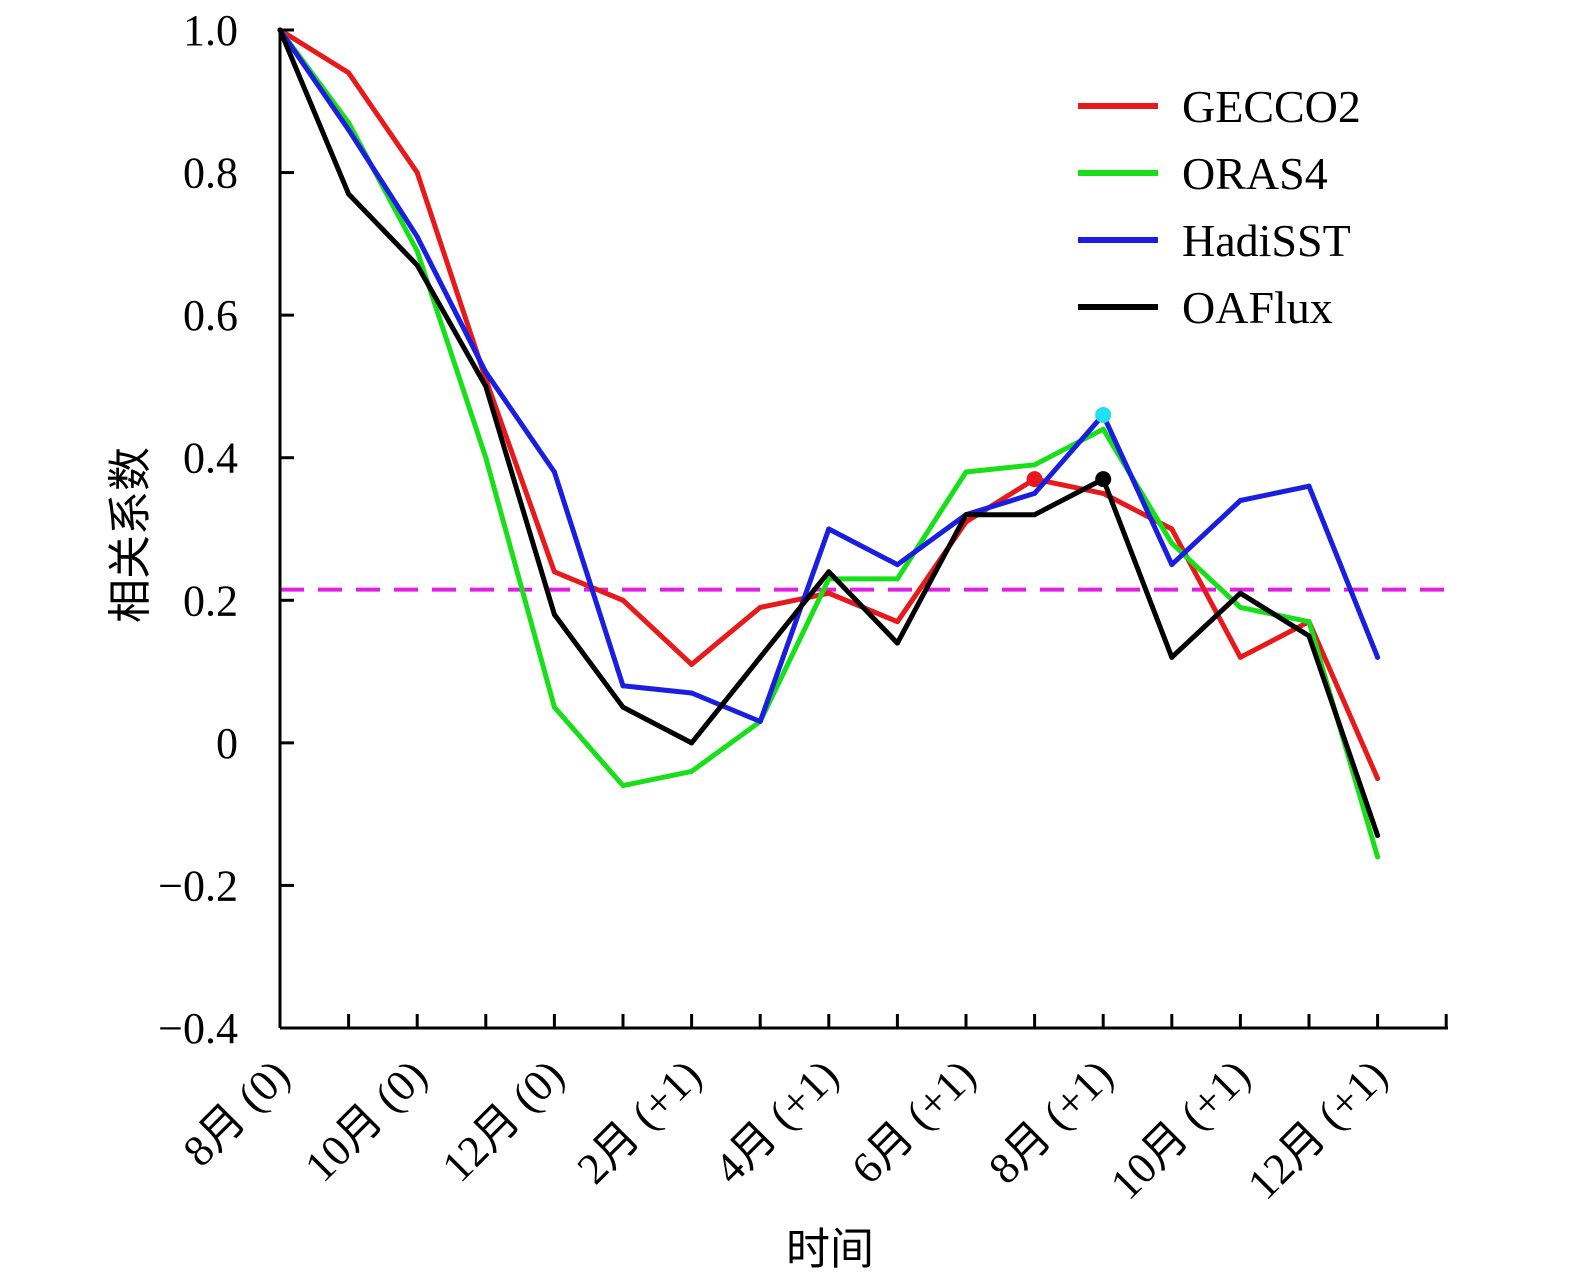 The image size is (1575, 1284). Describe the element at coordinates (639, 1121) in the screenshot. I see `x-tick-label: 2月 (+1)` at that location.